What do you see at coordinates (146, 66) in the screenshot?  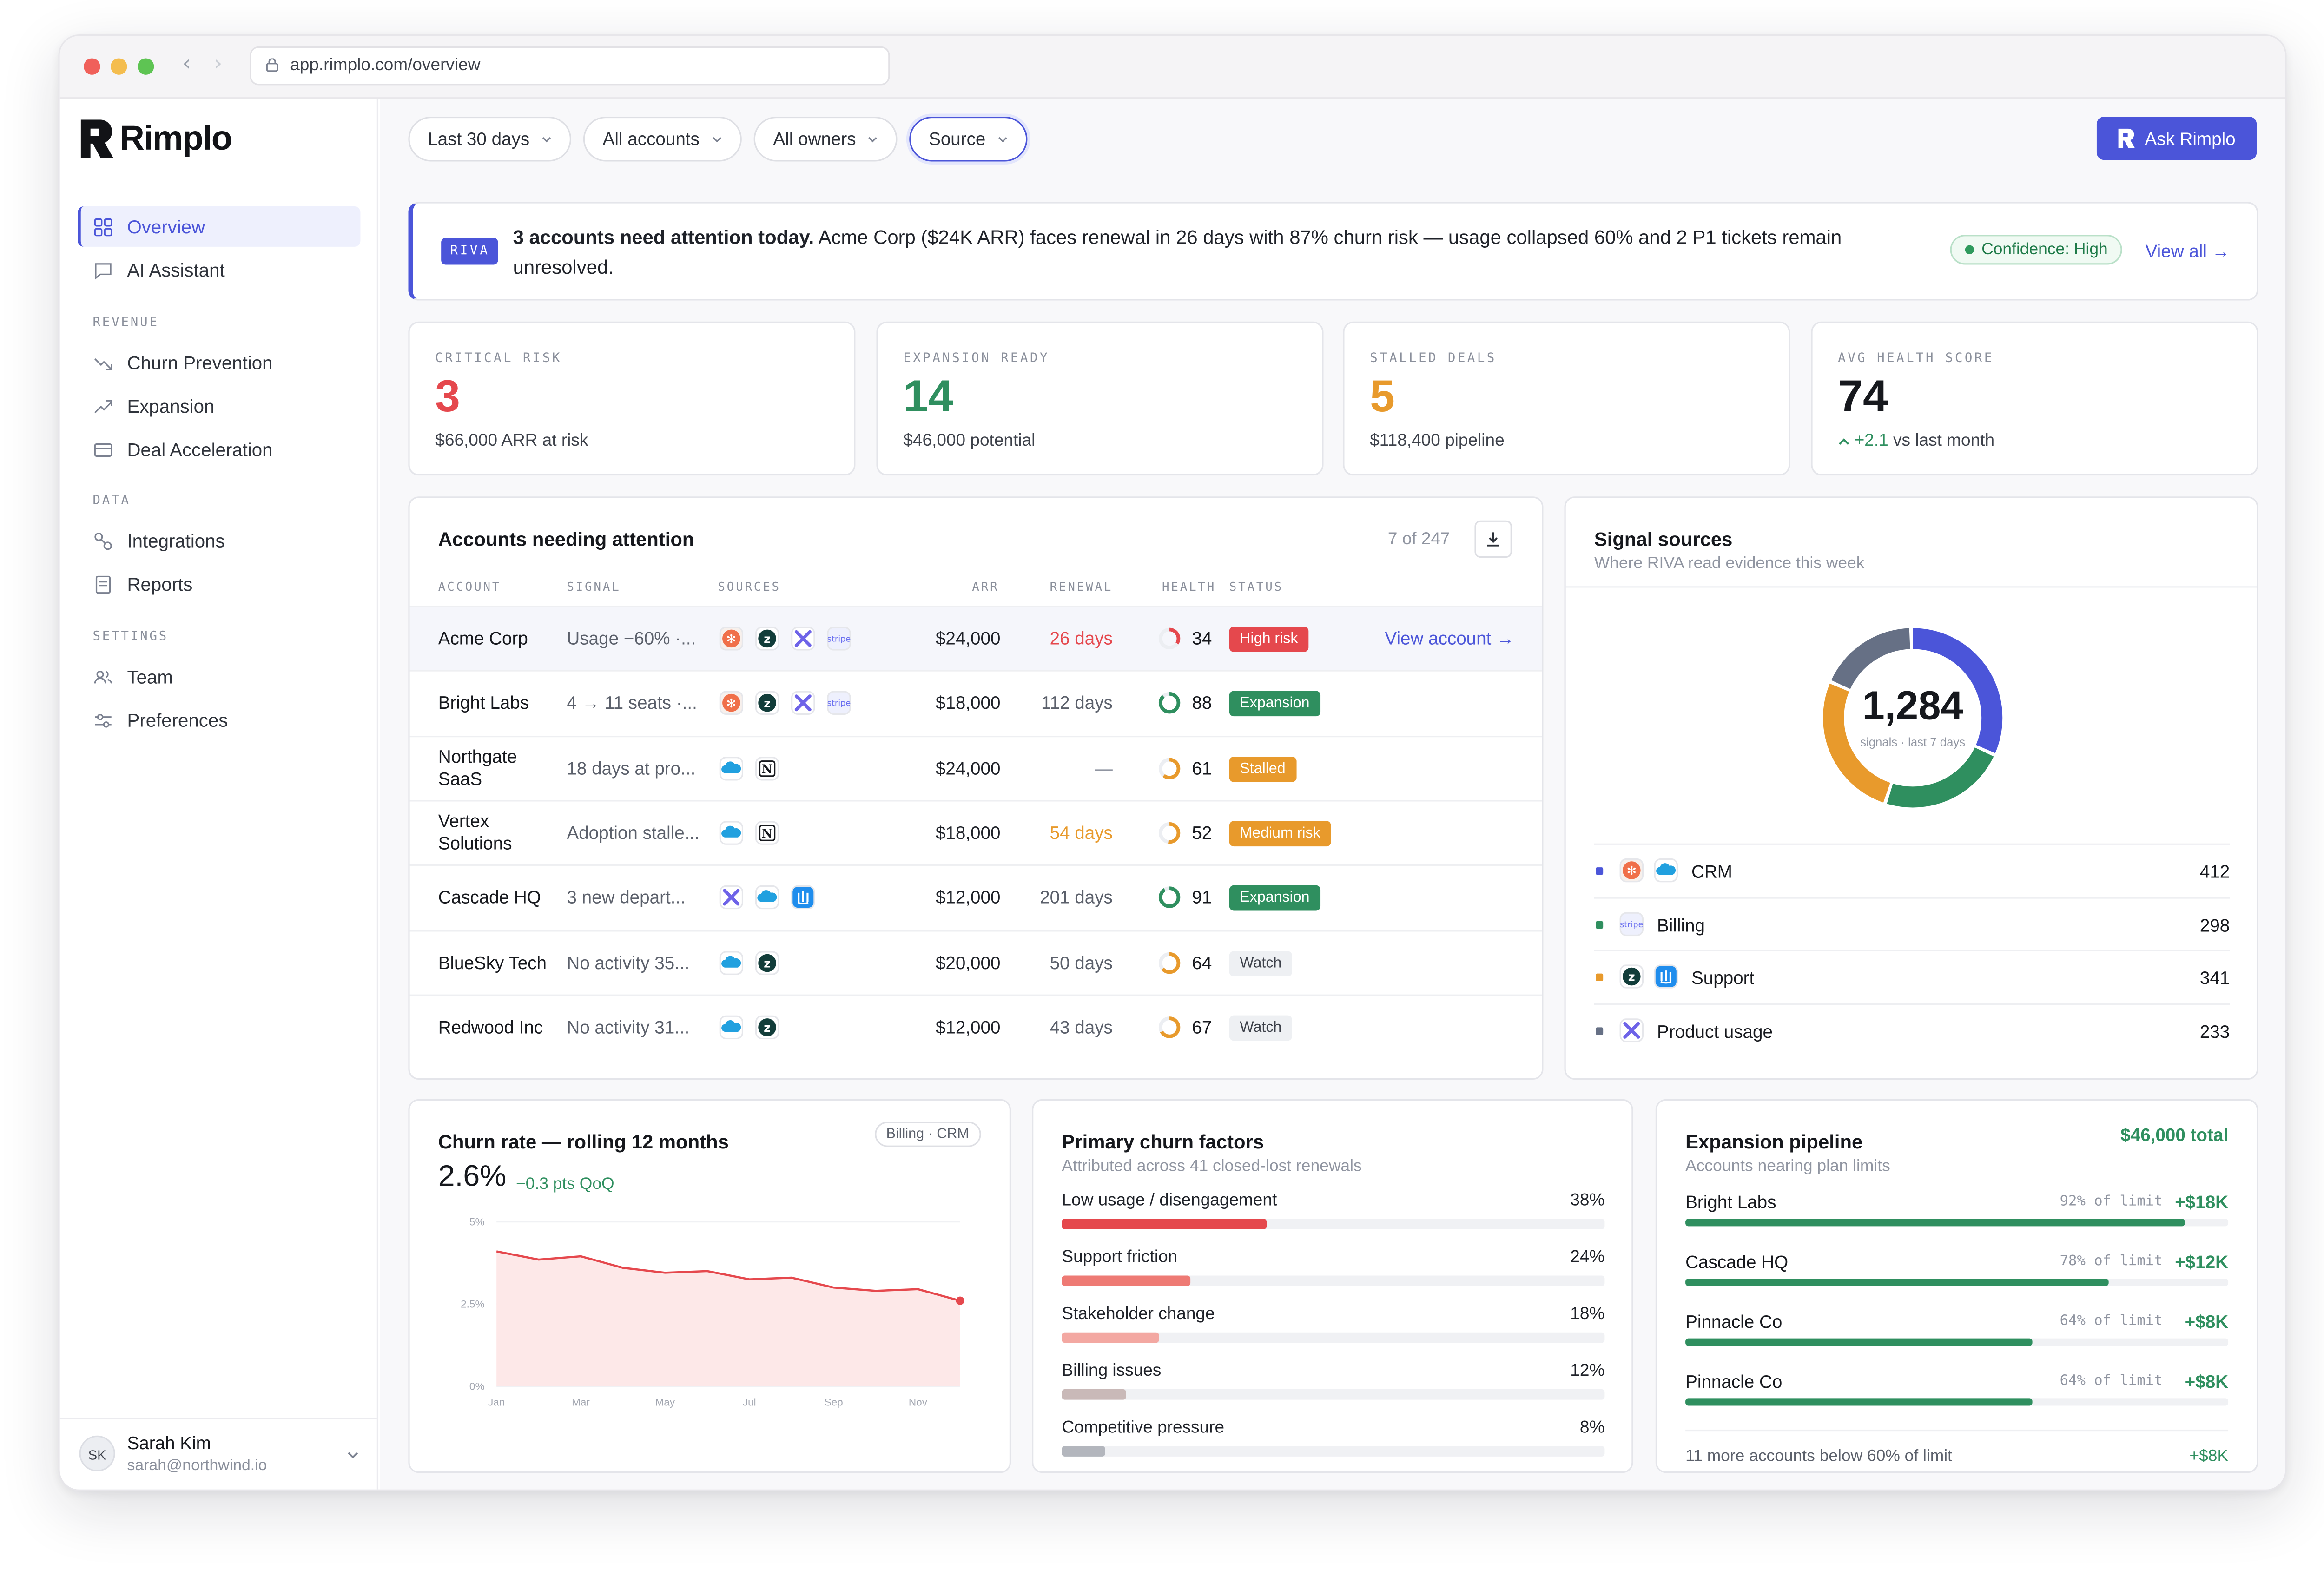 I see `maximize-window-button` at bounding box center [146, 66].